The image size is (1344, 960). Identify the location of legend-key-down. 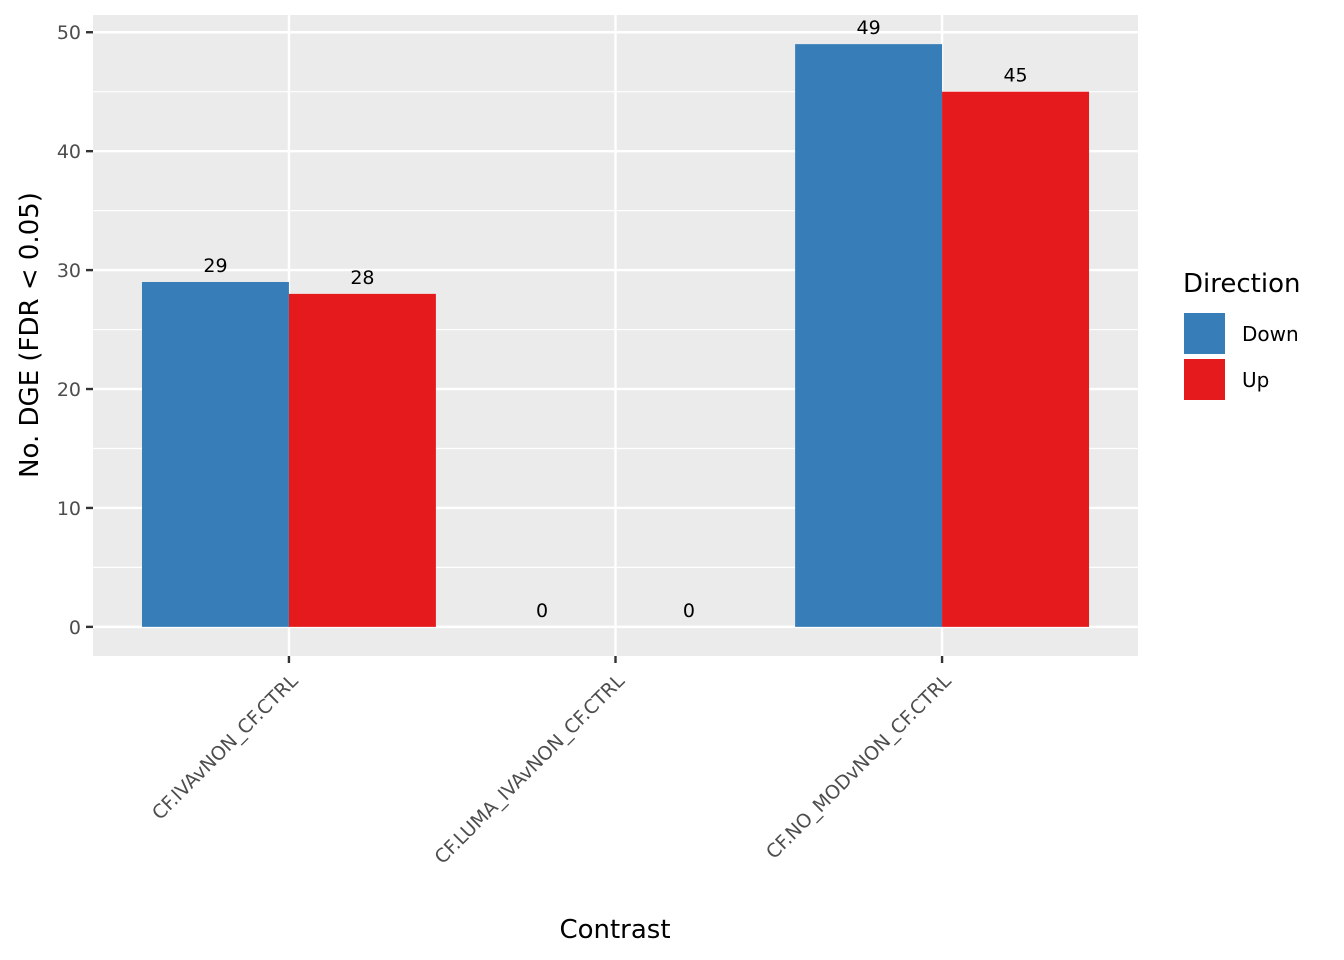
(1204, 333).